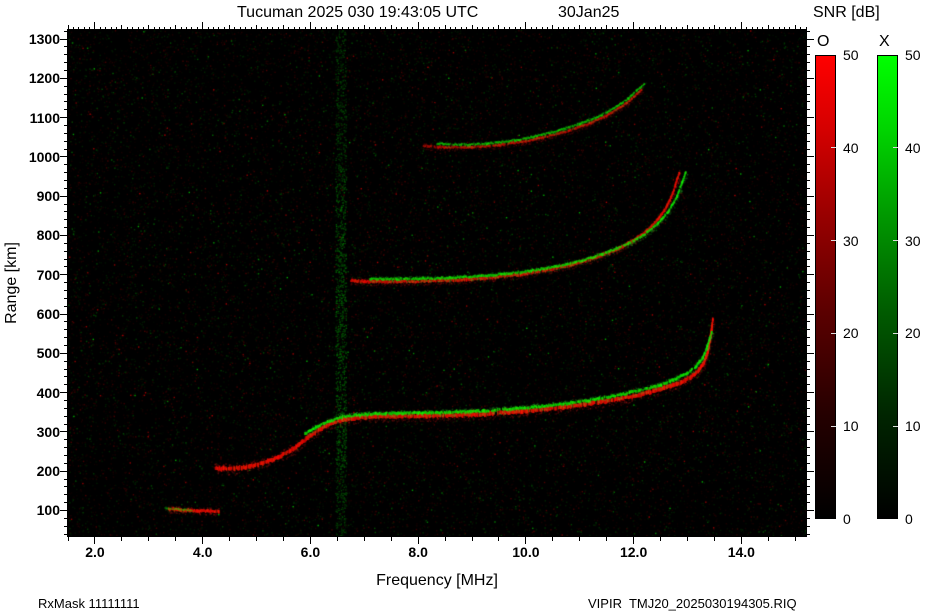  I want to click on x-axis-label: Frequency [MHz], so click(437, 580).